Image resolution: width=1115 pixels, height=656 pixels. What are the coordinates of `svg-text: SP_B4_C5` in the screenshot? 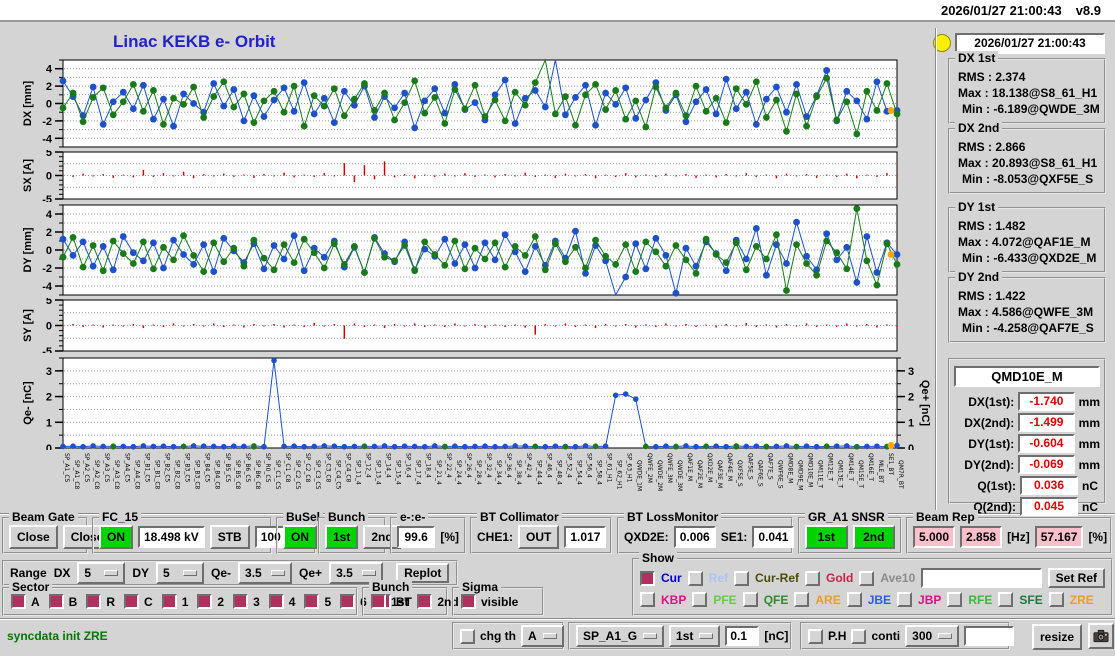 It's located at (207, 468).